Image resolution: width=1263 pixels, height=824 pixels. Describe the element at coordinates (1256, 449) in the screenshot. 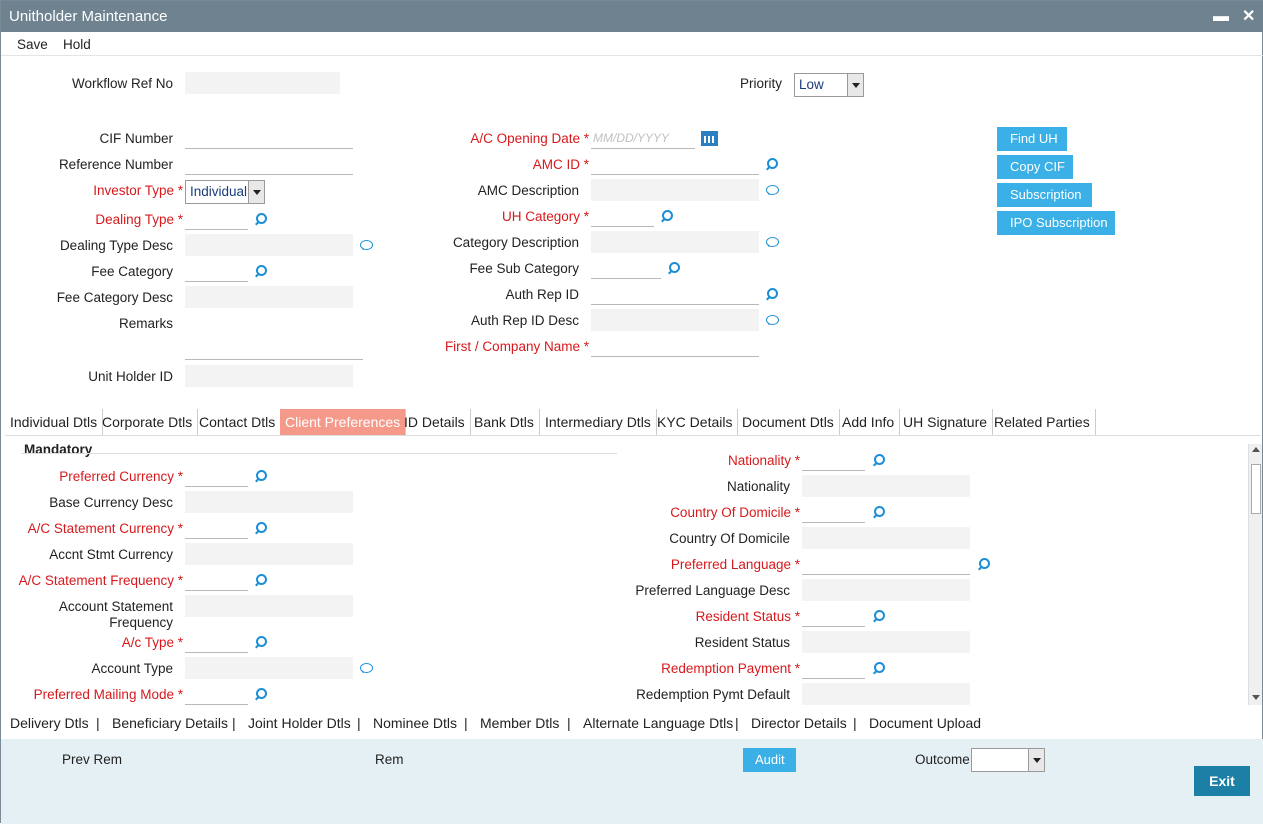

I see `scroll-up-icon` at that location.